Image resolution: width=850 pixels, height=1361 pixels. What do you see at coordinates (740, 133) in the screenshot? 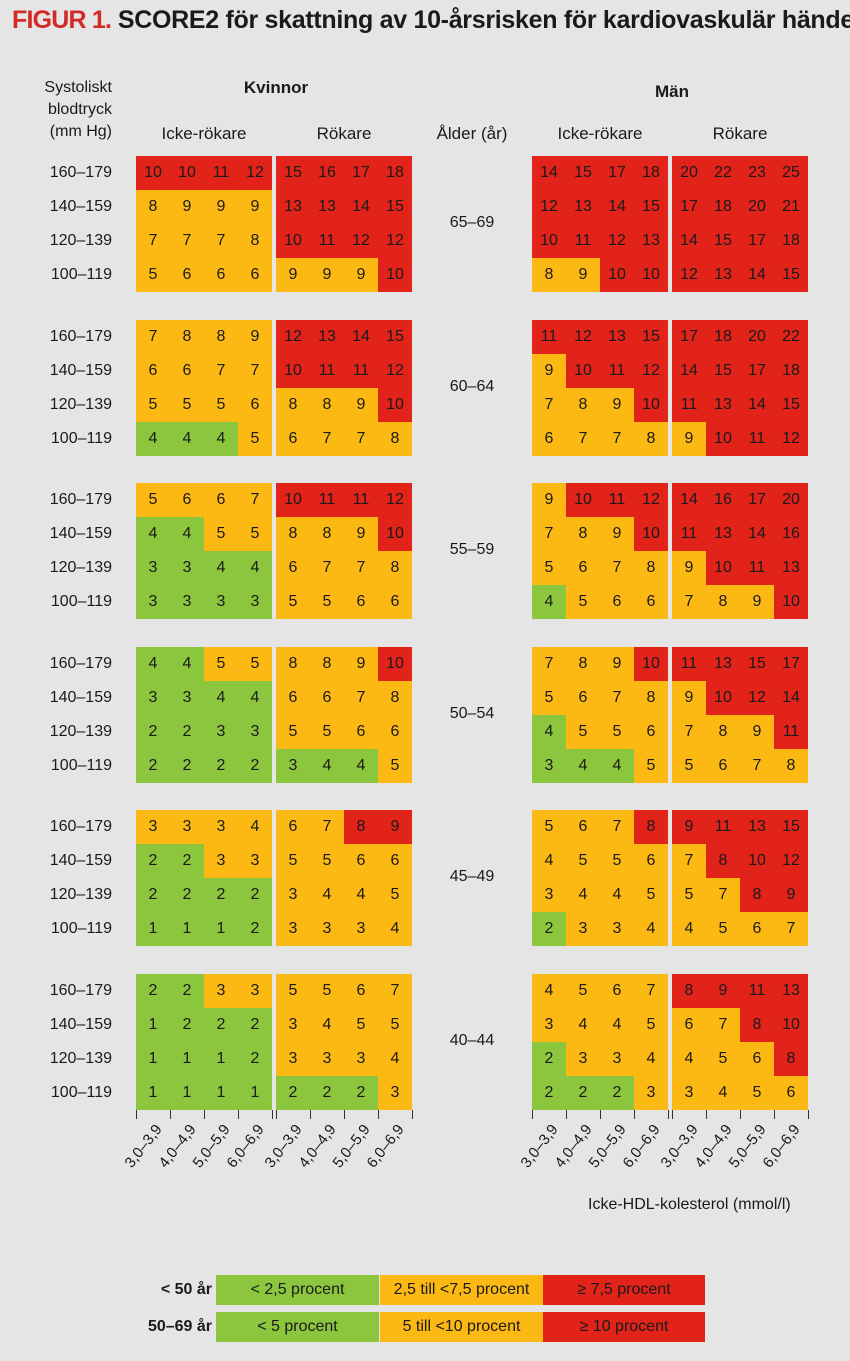
I see `men-smoker-header: Rökare` at bounding box center [740, 133].